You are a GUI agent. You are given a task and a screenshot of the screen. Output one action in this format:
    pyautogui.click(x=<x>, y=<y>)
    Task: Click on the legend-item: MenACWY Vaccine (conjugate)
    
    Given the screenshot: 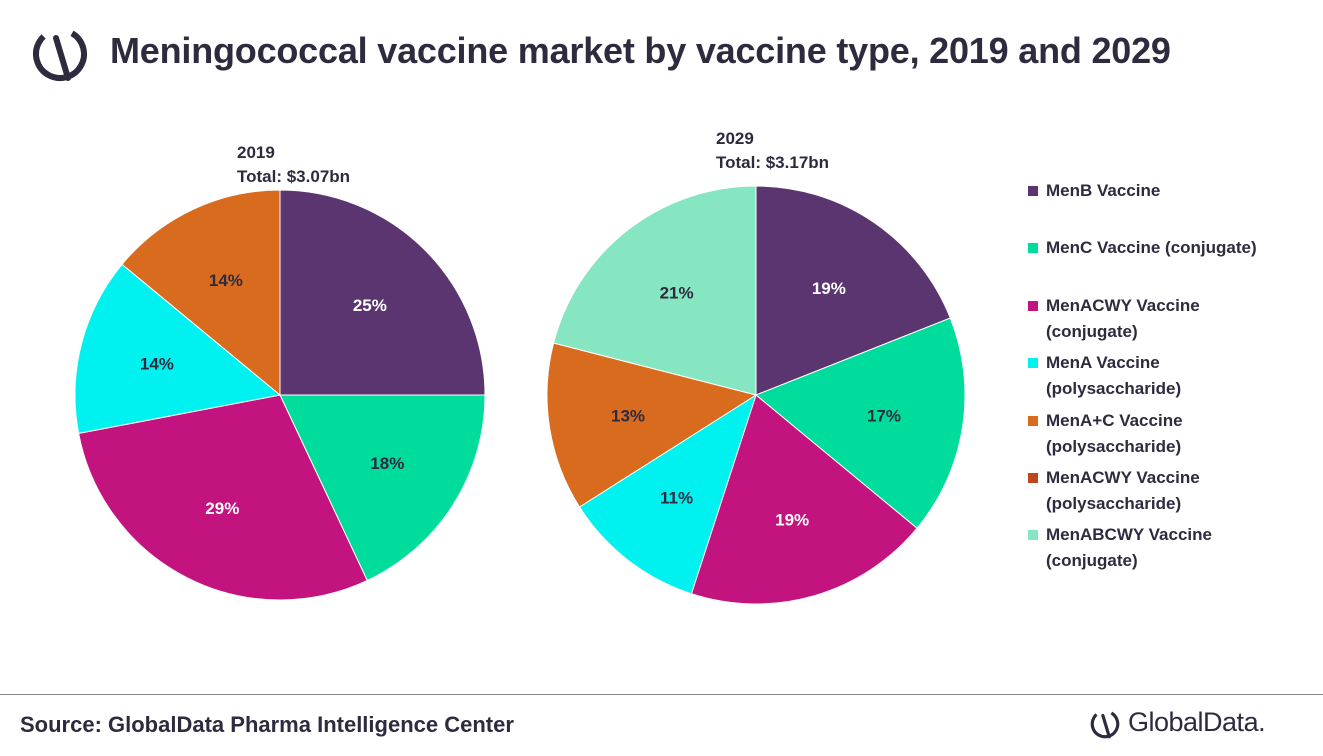 What is the action you would take?
    pyautogui.click(x=1173, y=319)
    